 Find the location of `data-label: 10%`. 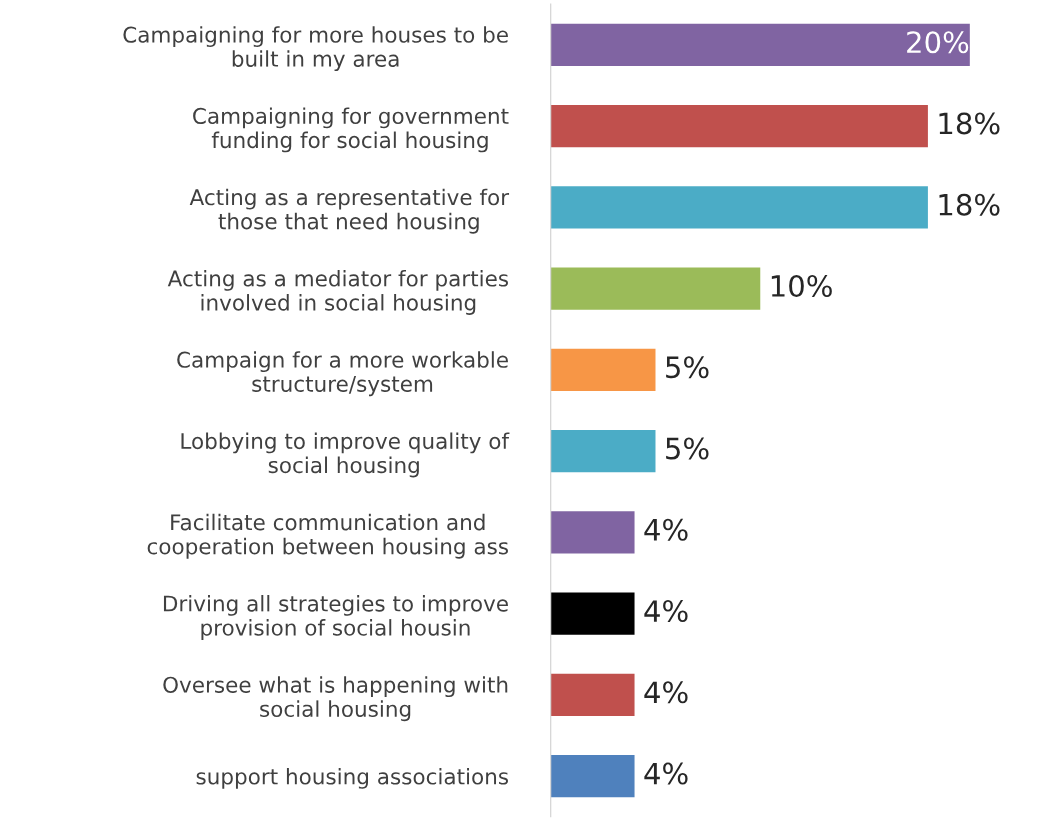

data-label: 10% is located at coordinates (801, 286).